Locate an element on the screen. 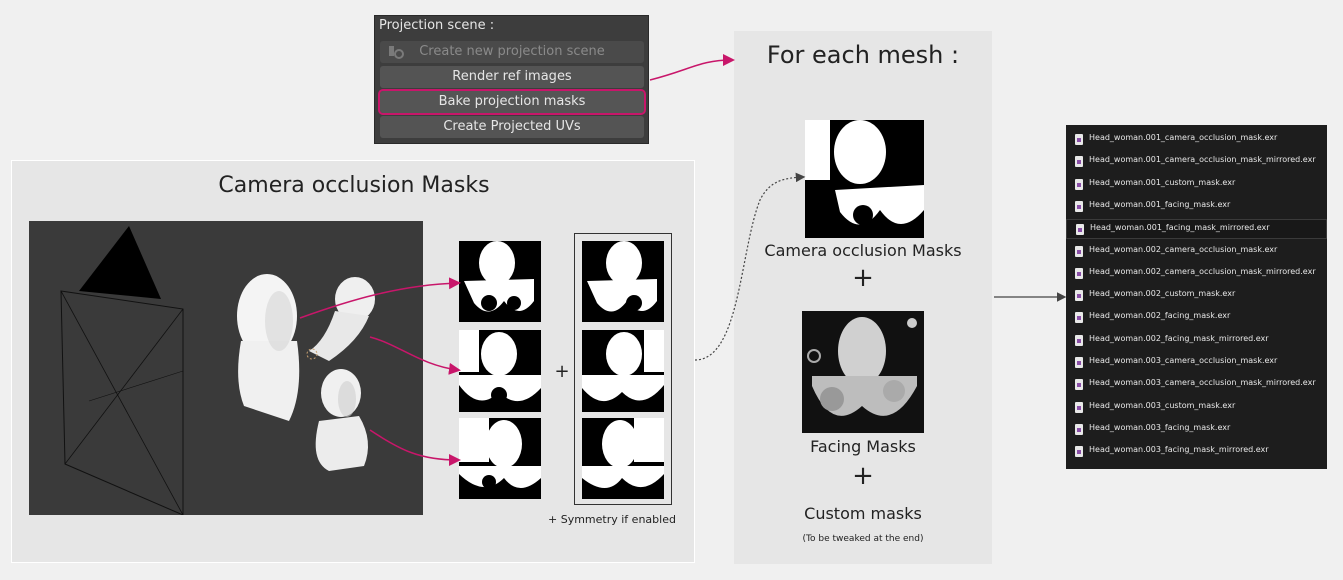 This screenshot has height=580, width=1343. file-name: Head_woman.003_facing_mask.exr is located at coordinates (1160, 427).